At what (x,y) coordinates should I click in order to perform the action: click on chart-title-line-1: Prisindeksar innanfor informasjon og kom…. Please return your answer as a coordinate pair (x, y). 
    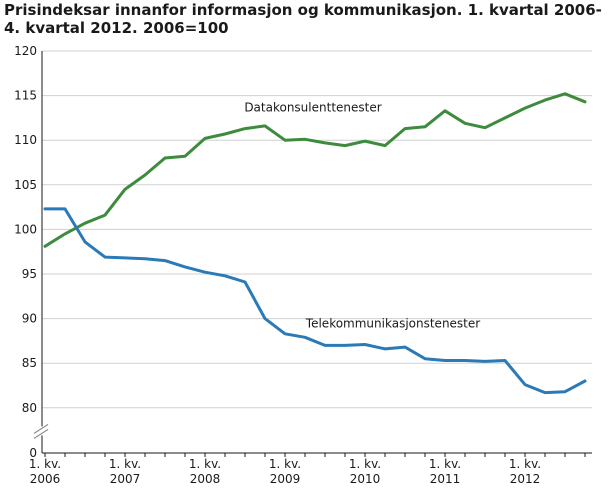
    Looking at the image, I should click on (303, 10).